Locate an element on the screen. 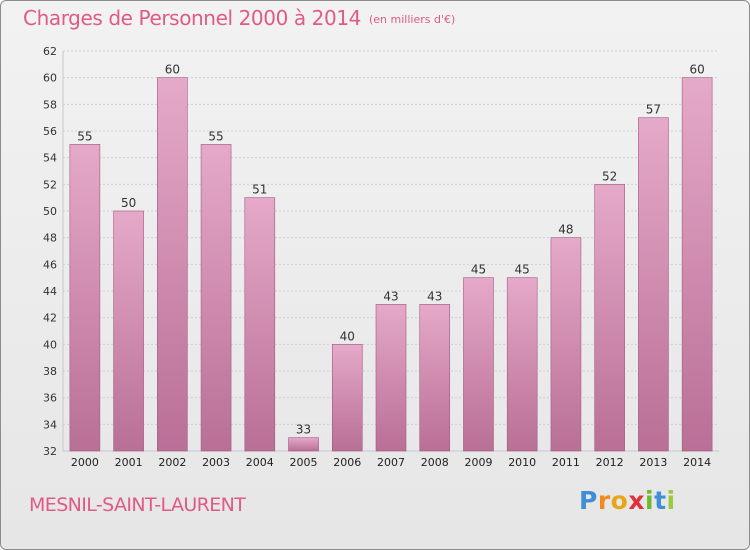 Image resolution: width=750 pixels, height=550 pixels. x-tick-label: 2008 is located at coordinates (435, 462).